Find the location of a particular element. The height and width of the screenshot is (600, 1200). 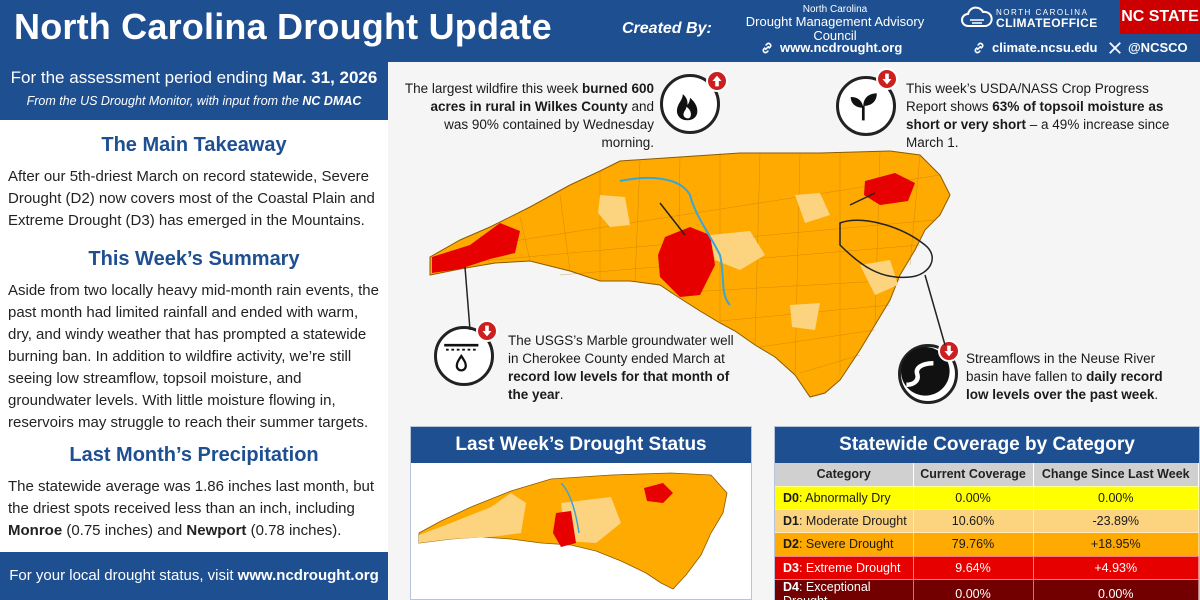

ncstate-logo: NC STATE is located at coordinates (1160, 17).